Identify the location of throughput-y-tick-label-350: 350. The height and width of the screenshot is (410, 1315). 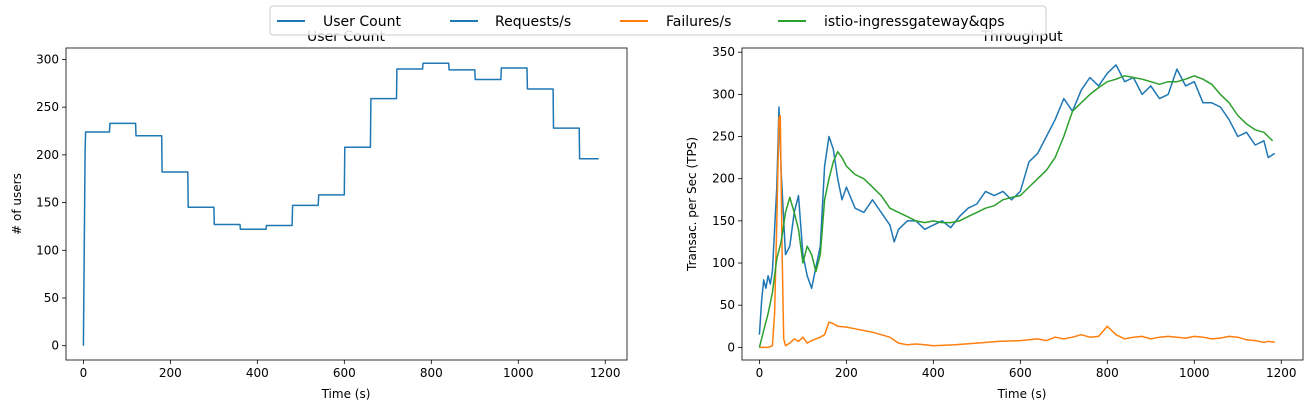
(723, 52).